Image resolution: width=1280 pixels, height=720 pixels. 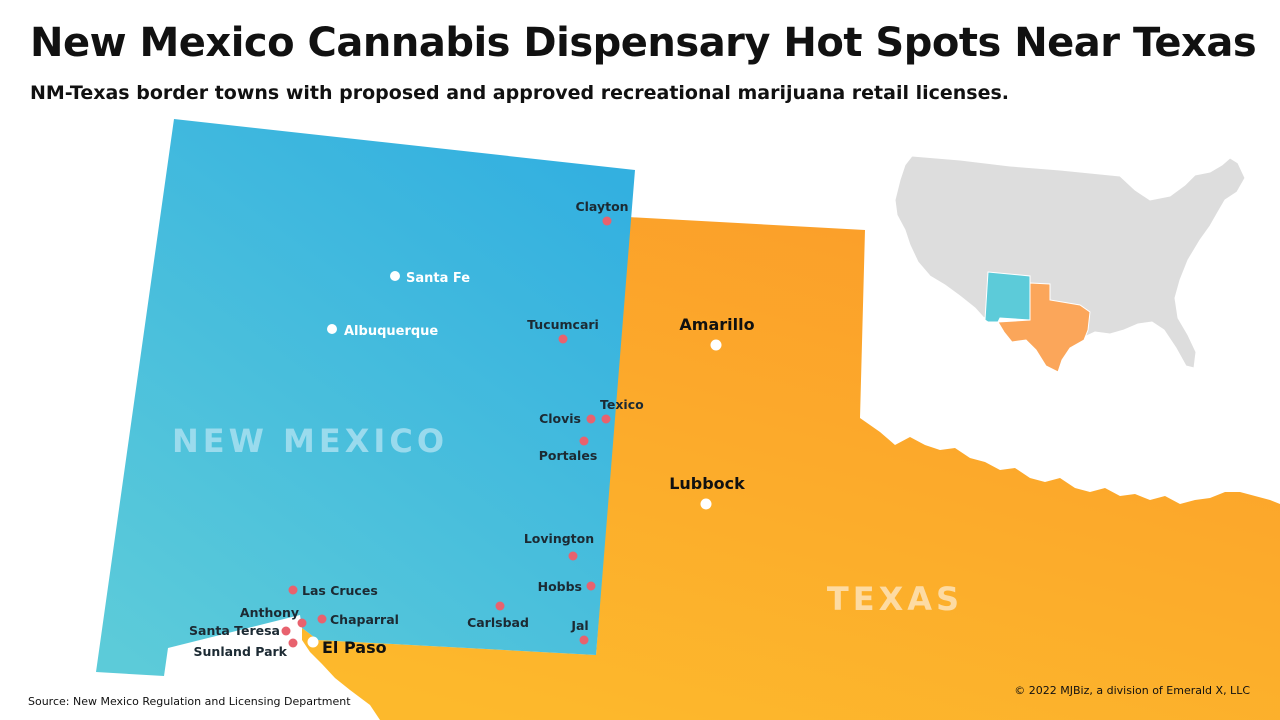 I want to click on lovington-marker, so click(x=573, y=556).